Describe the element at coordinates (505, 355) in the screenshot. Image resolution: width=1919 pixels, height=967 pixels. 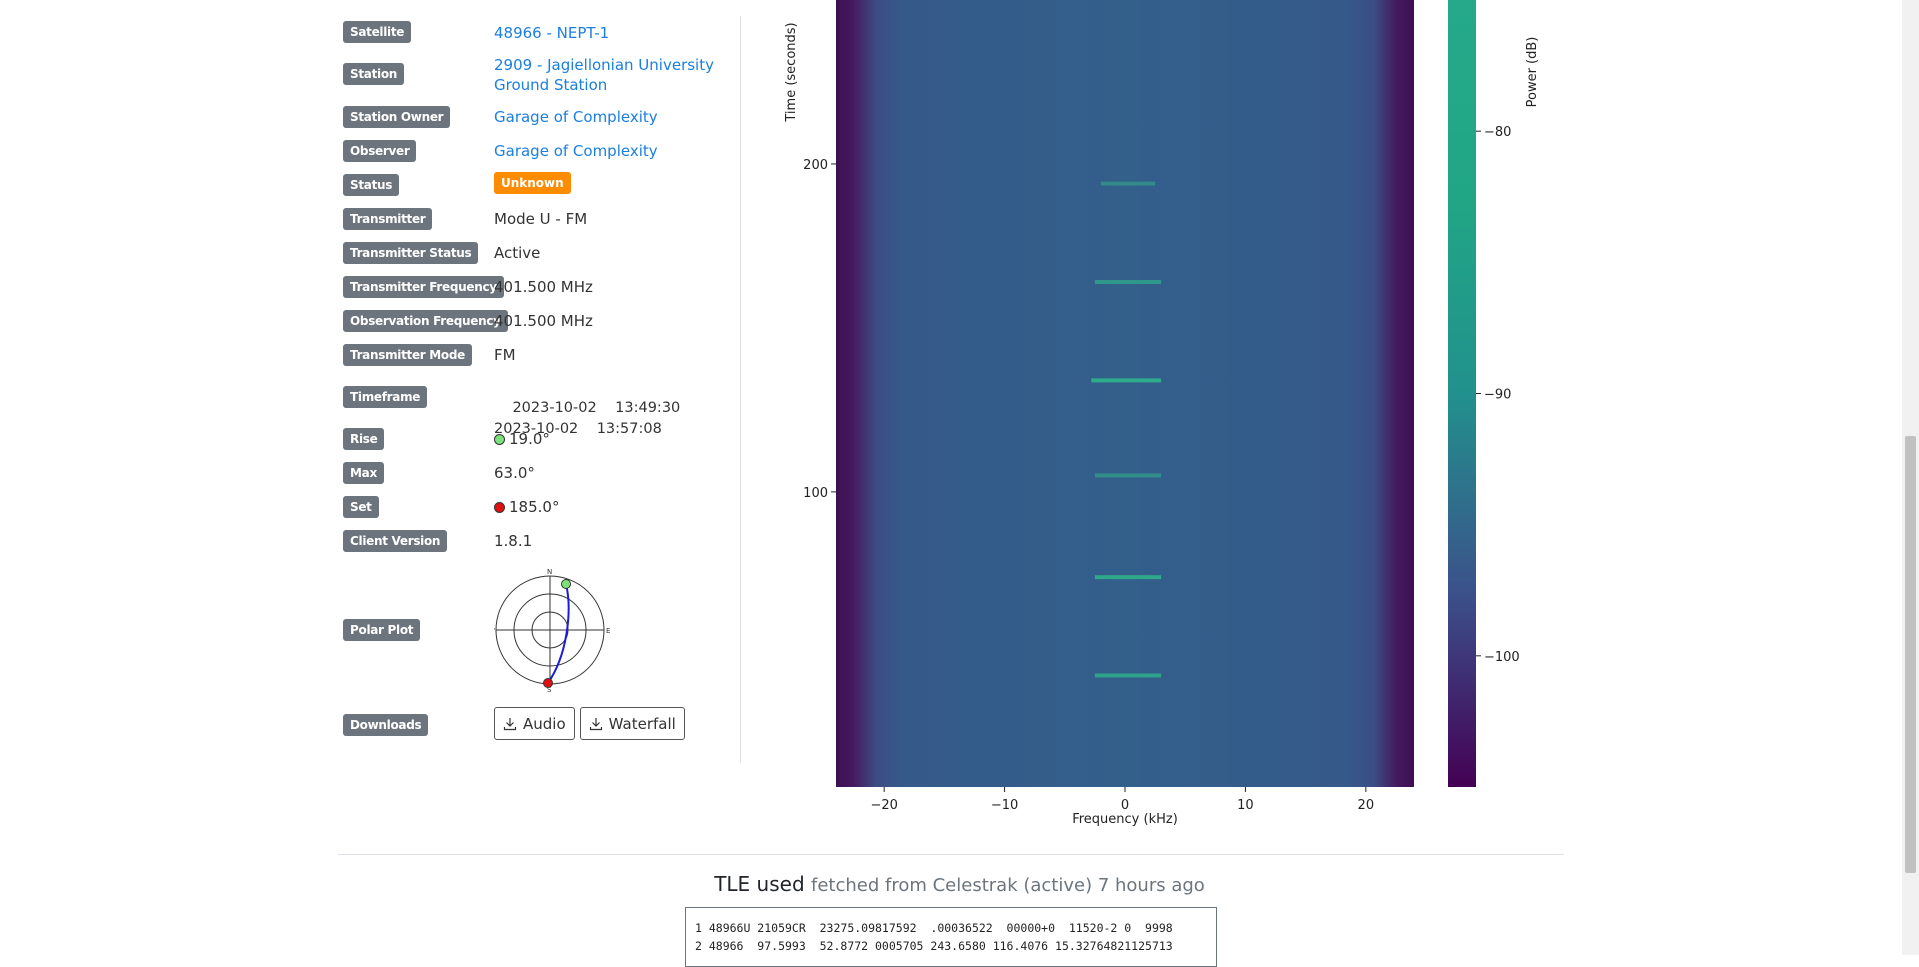
I see `transmitter-mode-value: FM` at that location.